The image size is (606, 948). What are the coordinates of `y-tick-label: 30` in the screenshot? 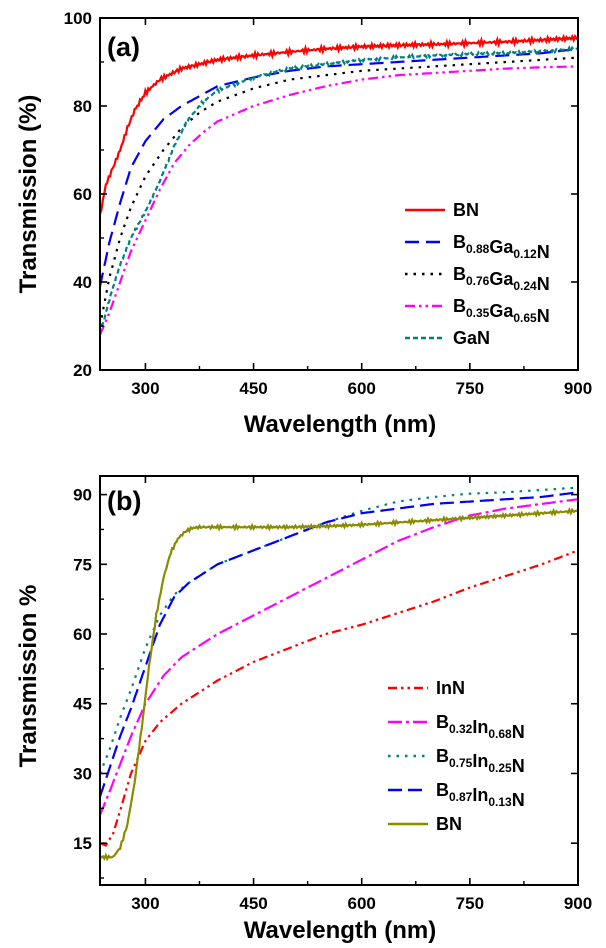 It's located at (82, 773).